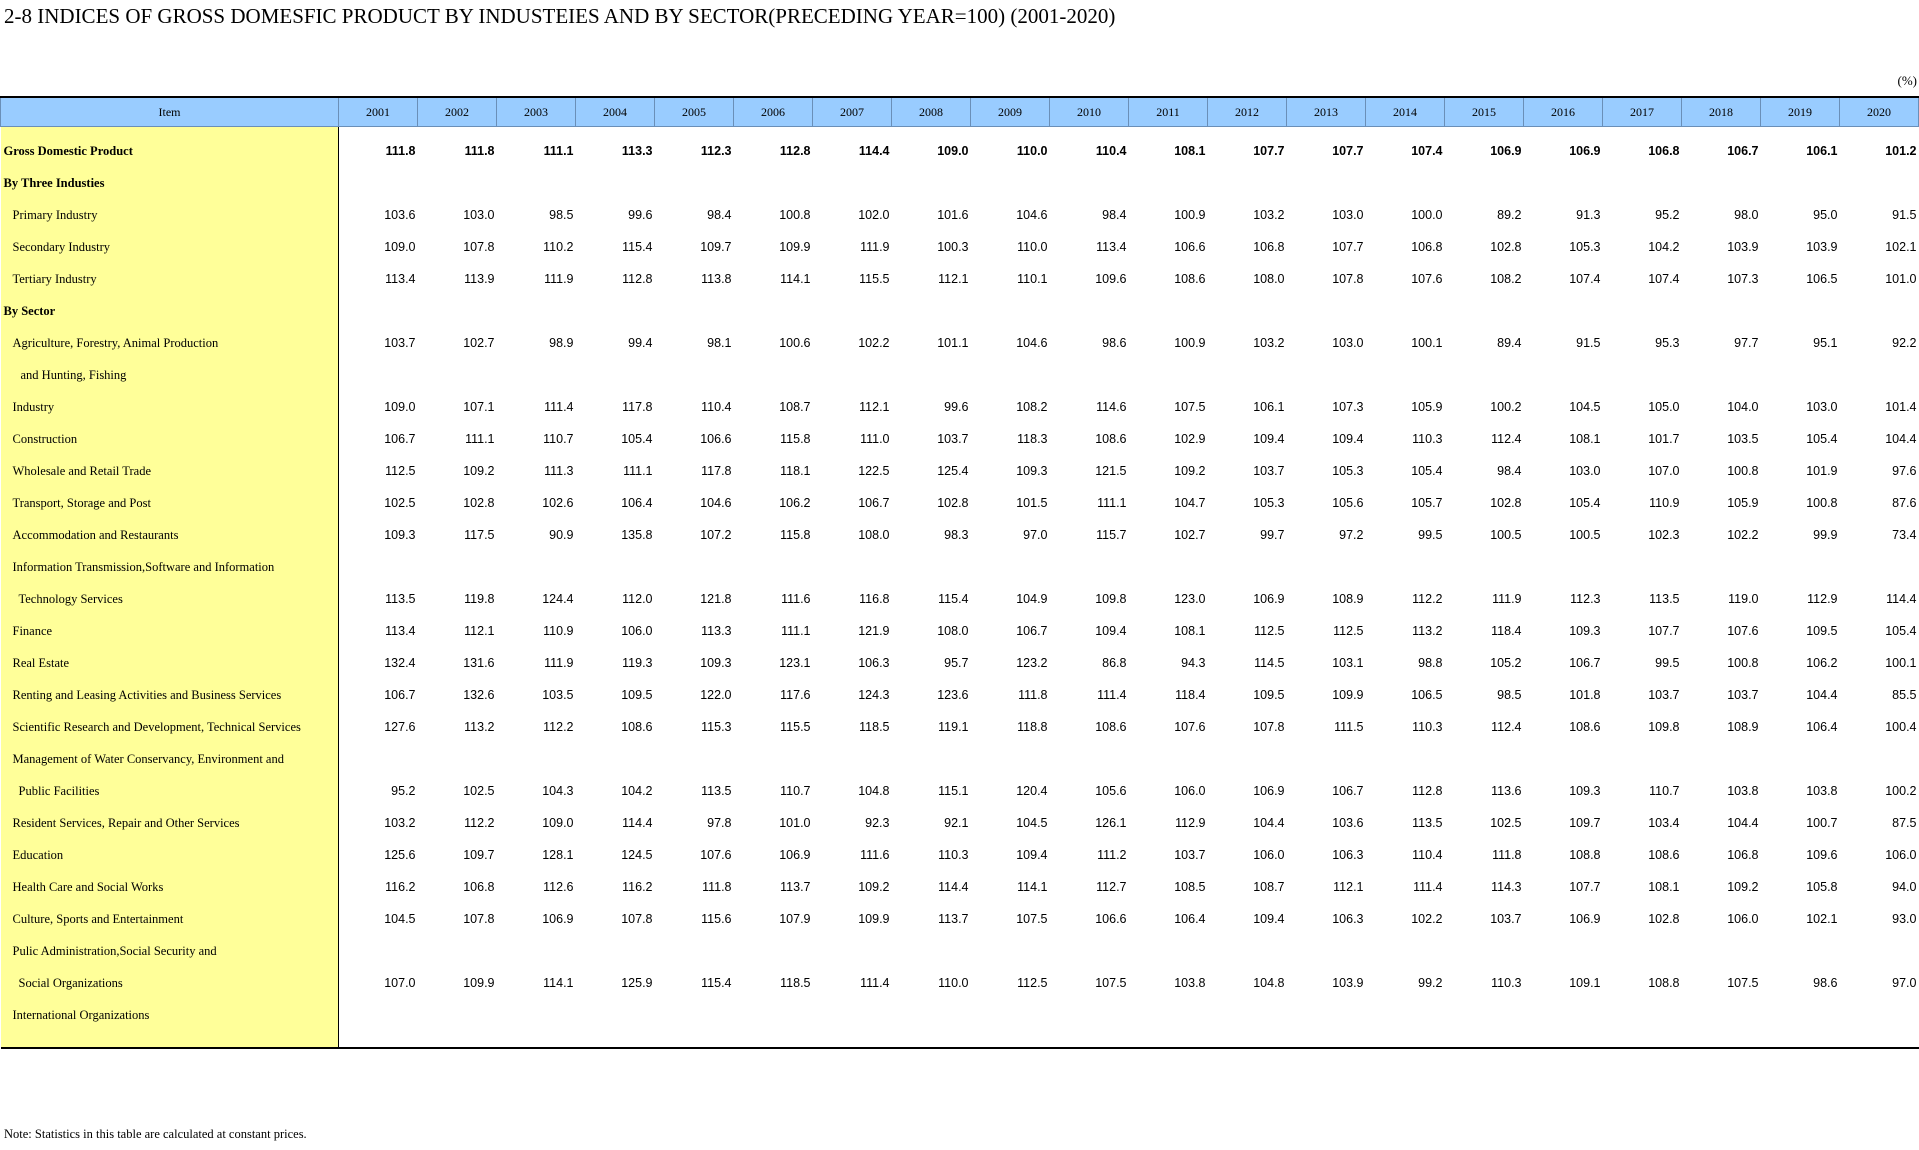 This screenshot has height=1150, width=1919. What do you see at coordinates (953, 599) in the screenshot?
I see `cell-value: 115.4` at bounding box center [953, 599].